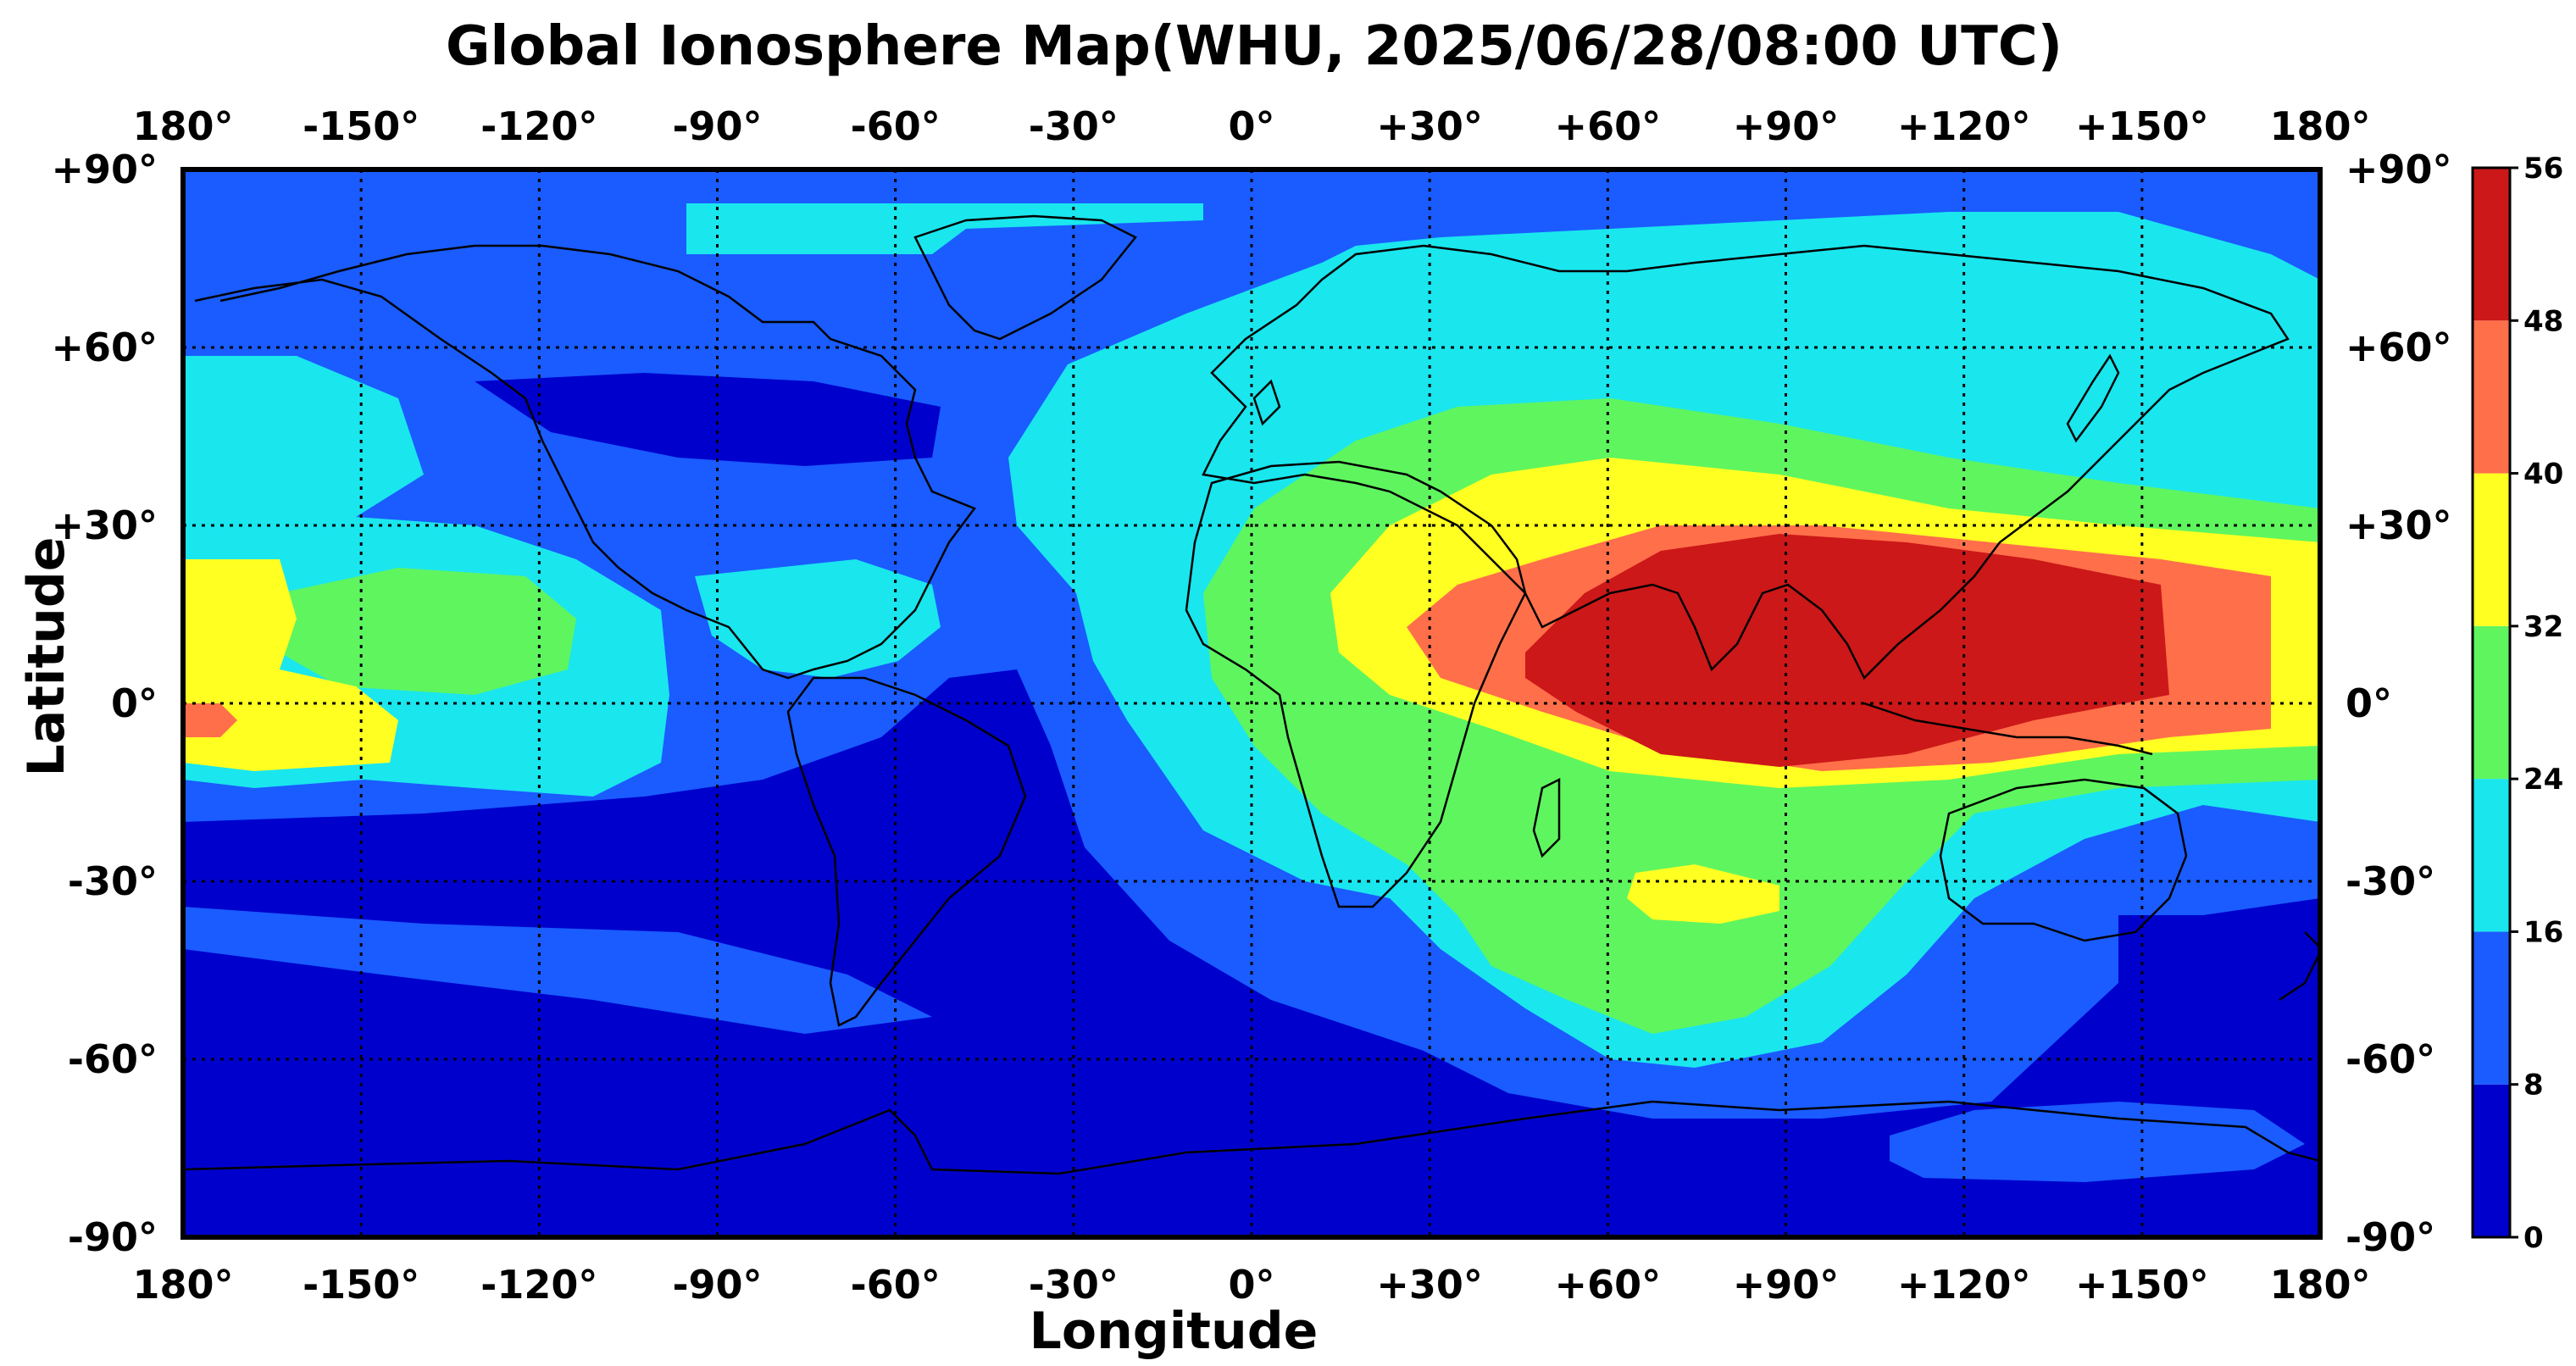  Describe the element at coordinates (113, 1237) in the screenshot. I see `y-tick-label-left: -90°` at that location.